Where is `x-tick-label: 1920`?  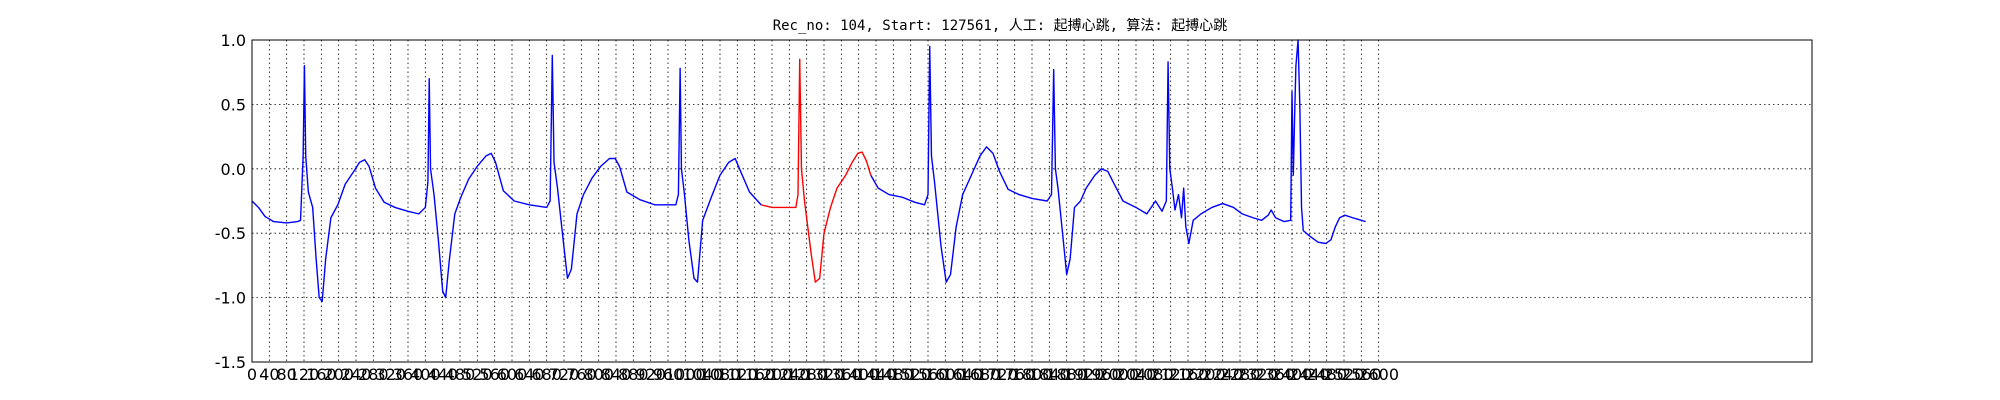 x-tick-label: 1920 is located at coordinates (1084, 374).